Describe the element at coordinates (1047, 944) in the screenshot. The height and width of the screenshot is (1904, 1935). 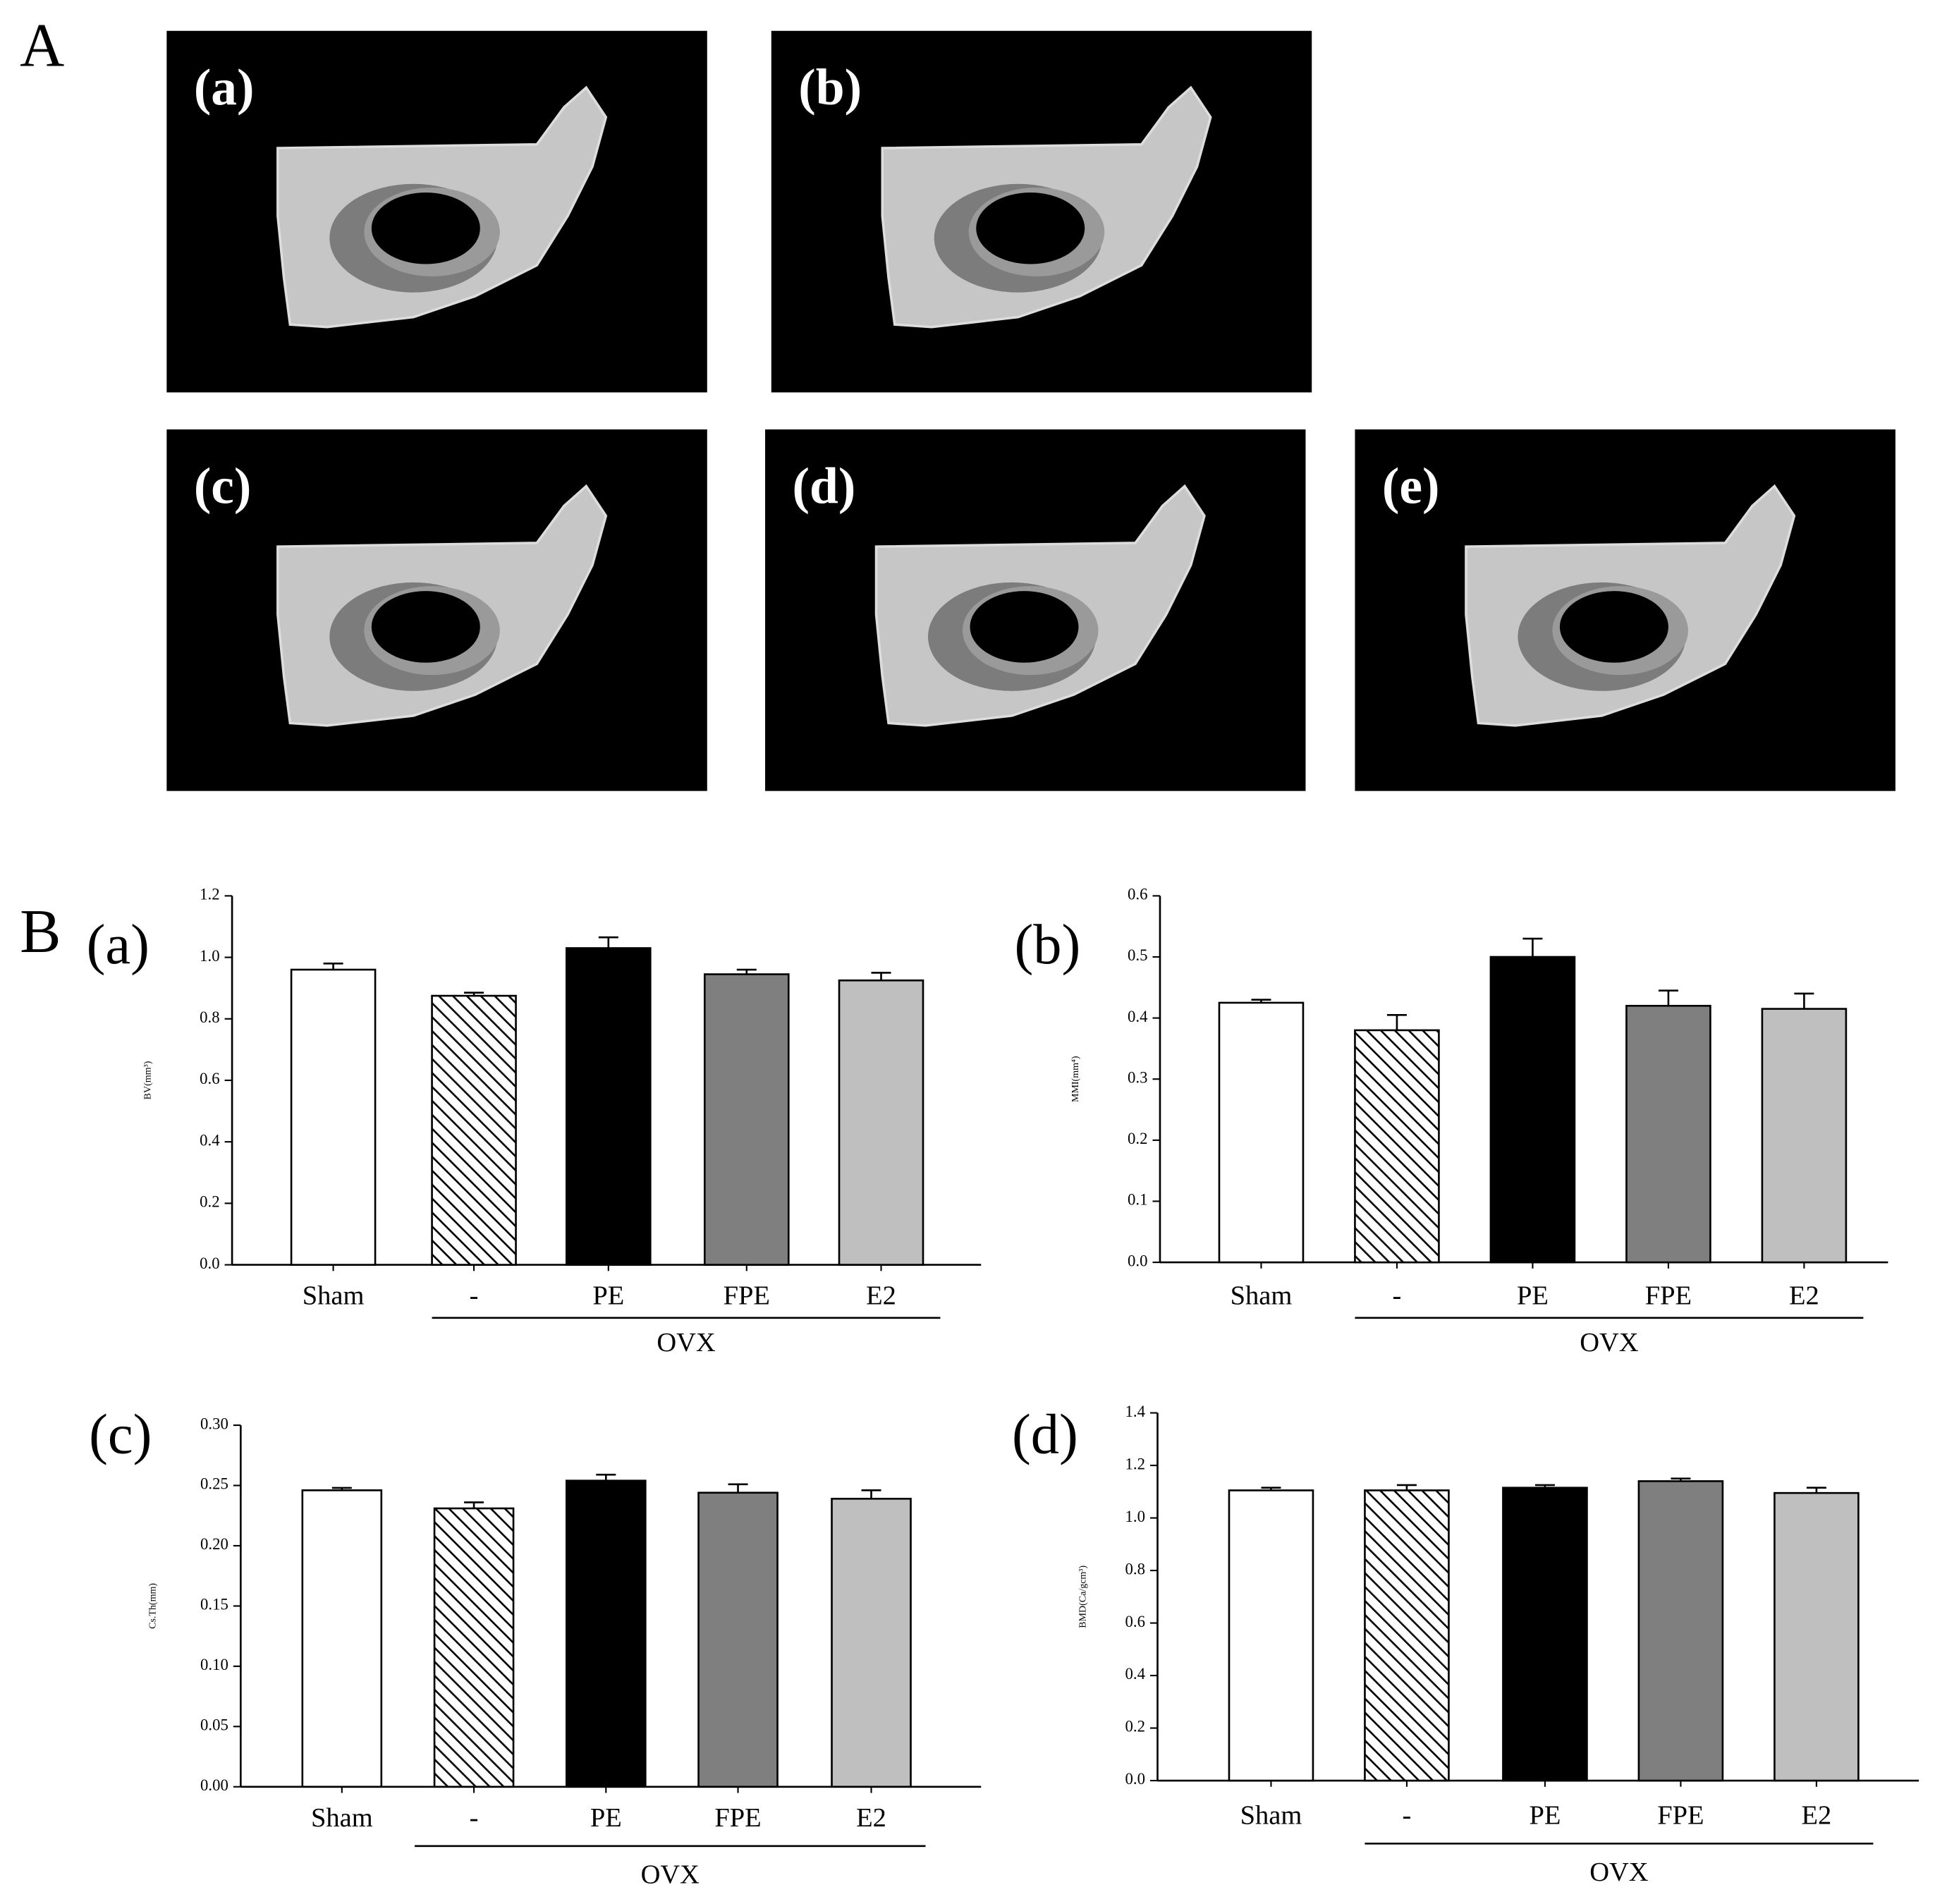
I see `panel-label: (b)` at that location.